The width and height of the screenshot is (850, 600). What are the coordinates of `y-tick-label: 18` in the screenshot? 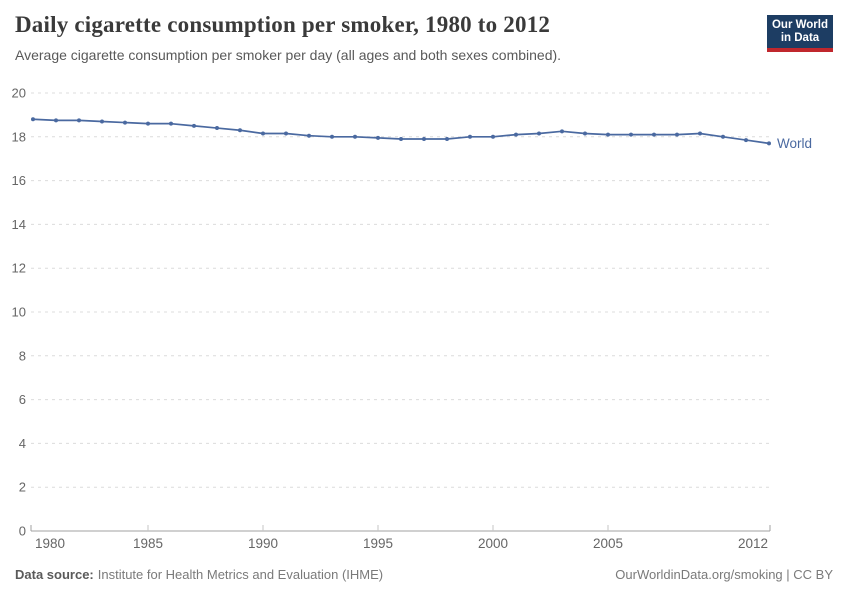 It's located at (19, 136).